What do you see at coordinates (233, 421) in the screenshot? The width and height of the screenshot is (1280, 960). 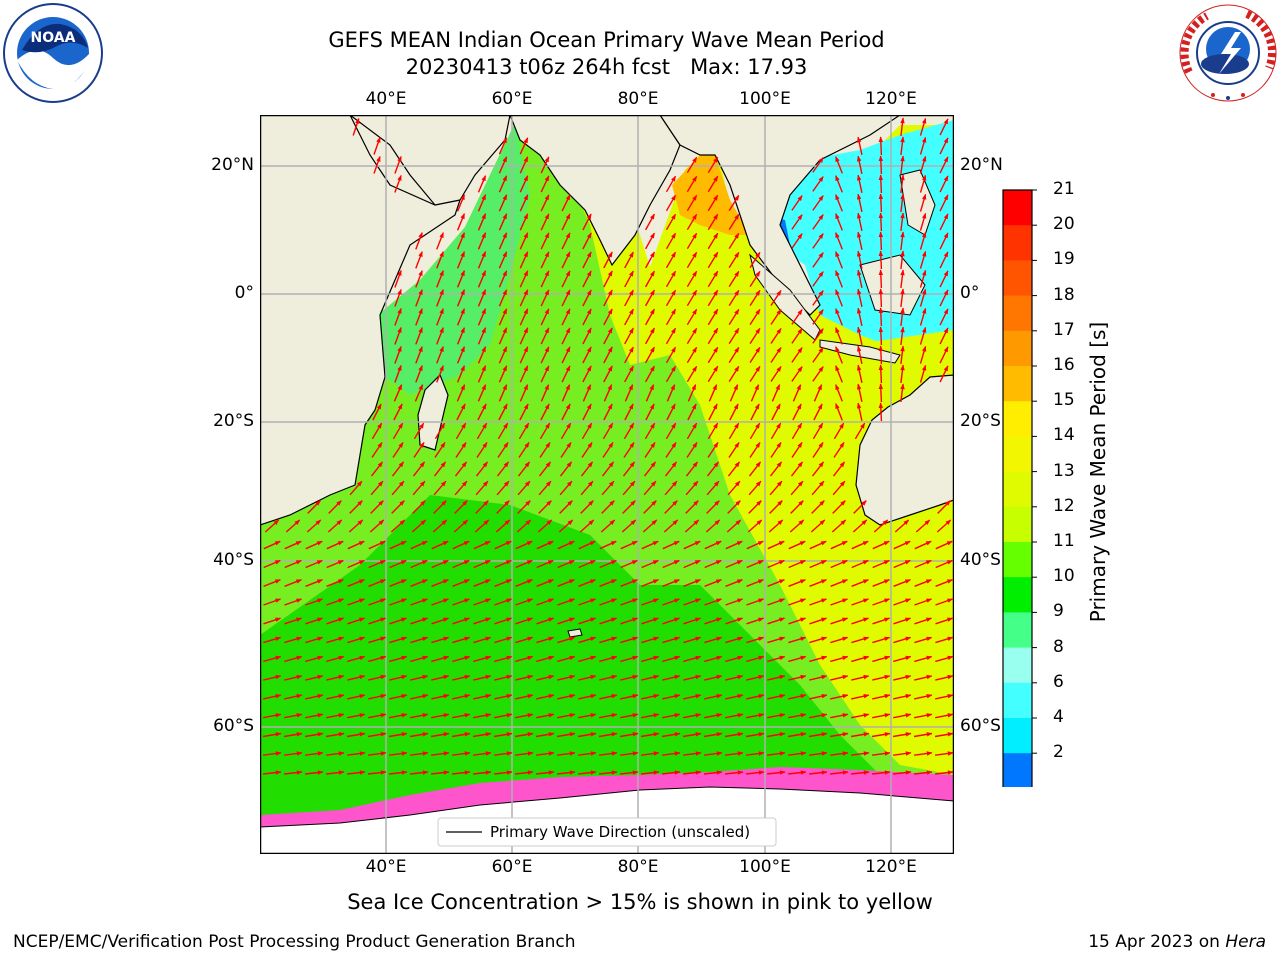 I see `lat-label-left: 20°S` at bounding box center [233, 421].